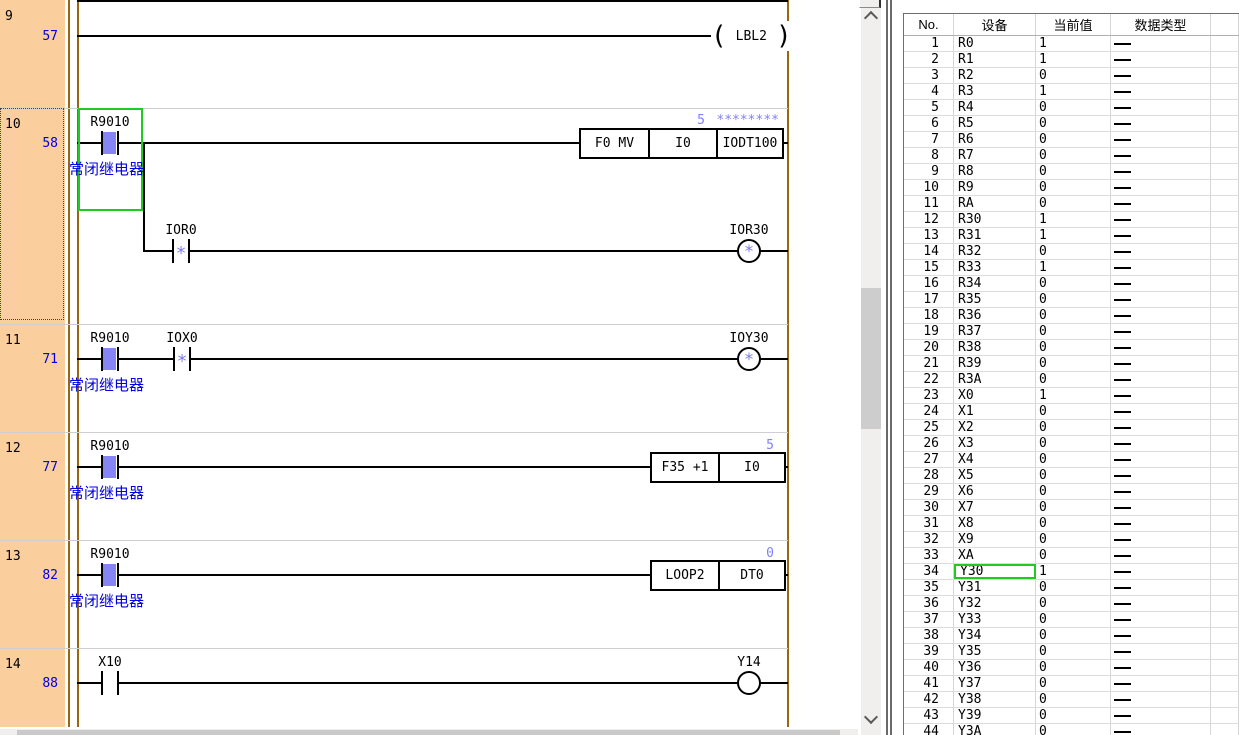 The image size is (1239, 735). I want to click on cell-no: 13, so click(929, 235).